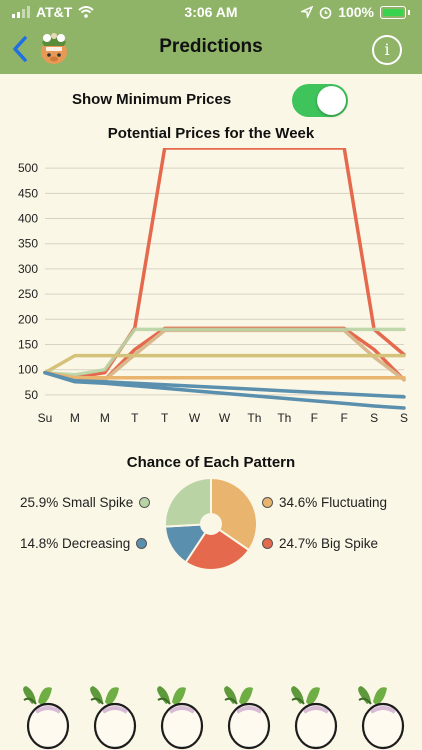 The width and height of the screenshot is (422, 750). Describe the element at coordinates (28, 345) in the screenshot. I see `y-tick-label: 150` at that location.